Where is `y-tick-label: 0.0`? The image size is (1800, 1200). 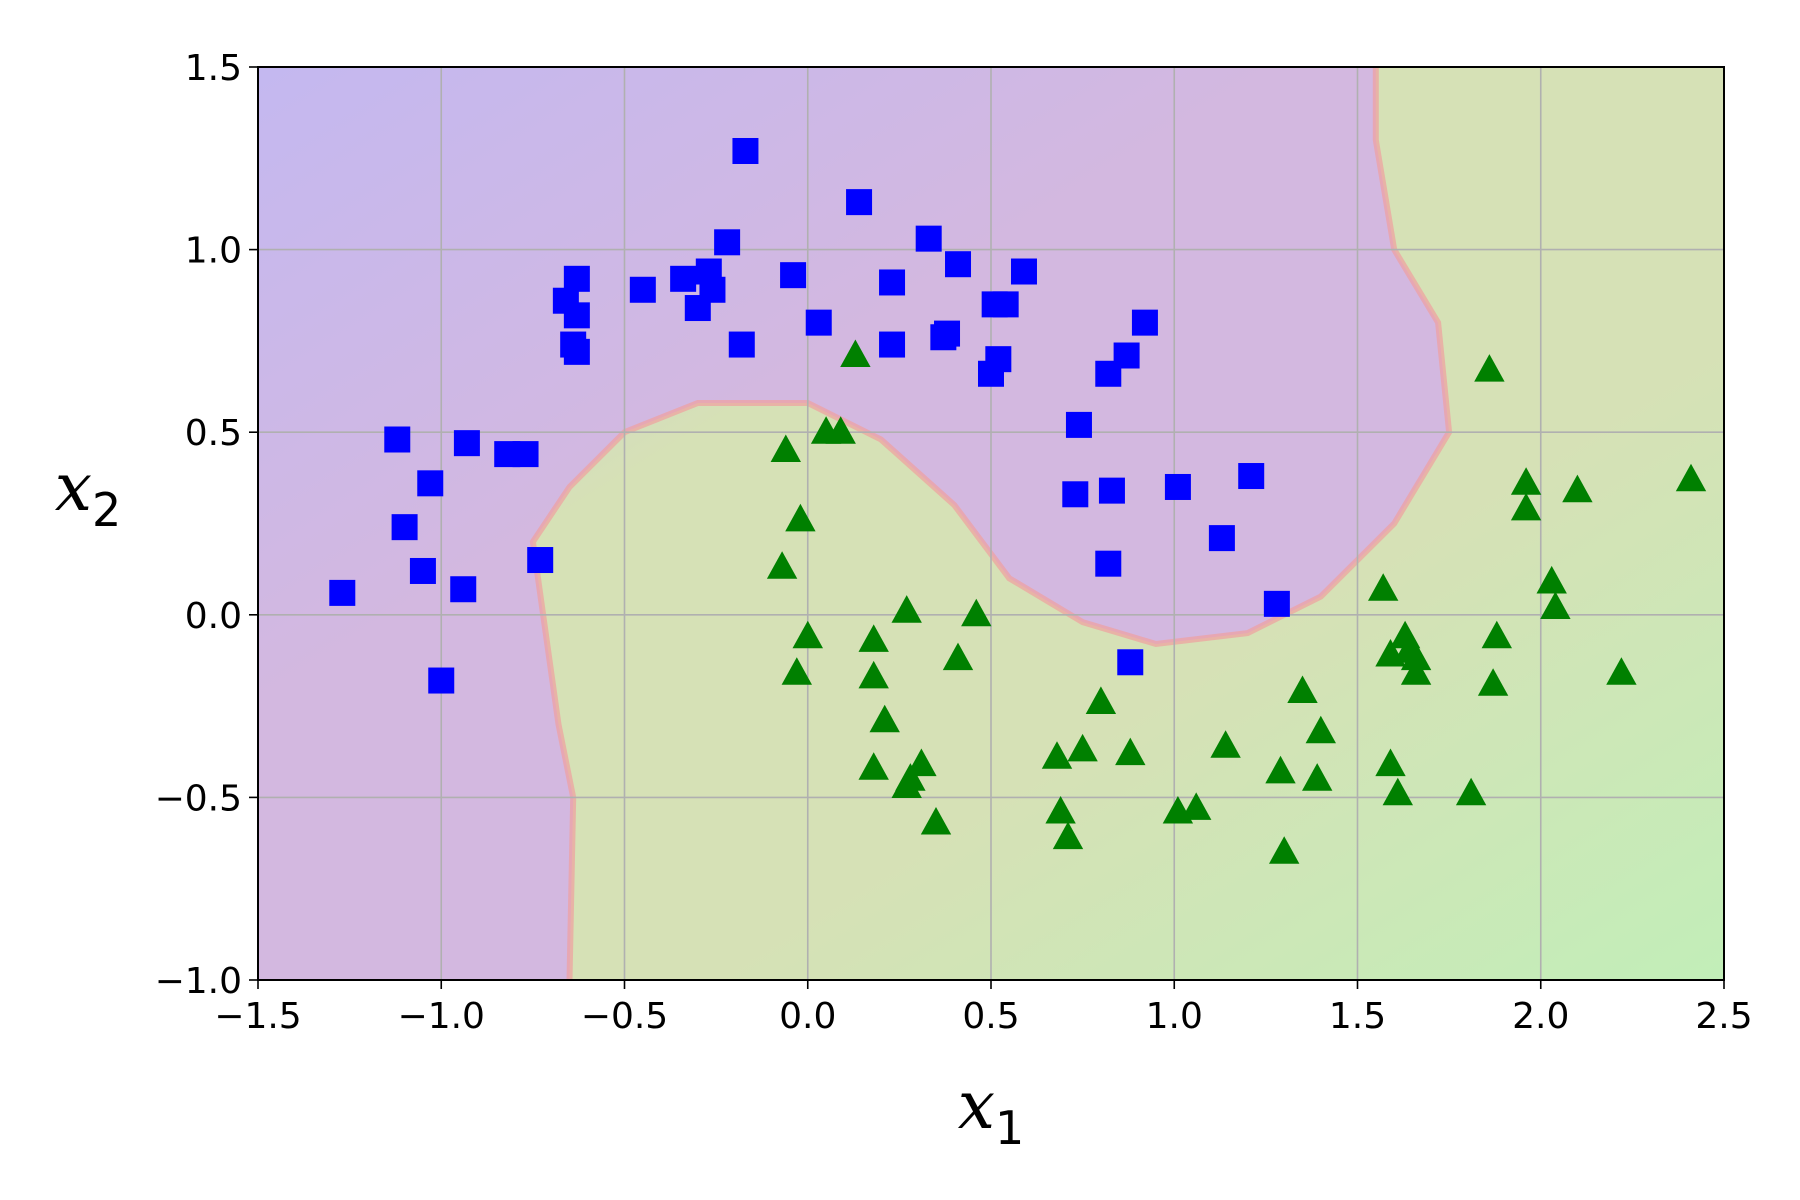 y-tick-label: 0.0 is located at coordinates (213, 616).